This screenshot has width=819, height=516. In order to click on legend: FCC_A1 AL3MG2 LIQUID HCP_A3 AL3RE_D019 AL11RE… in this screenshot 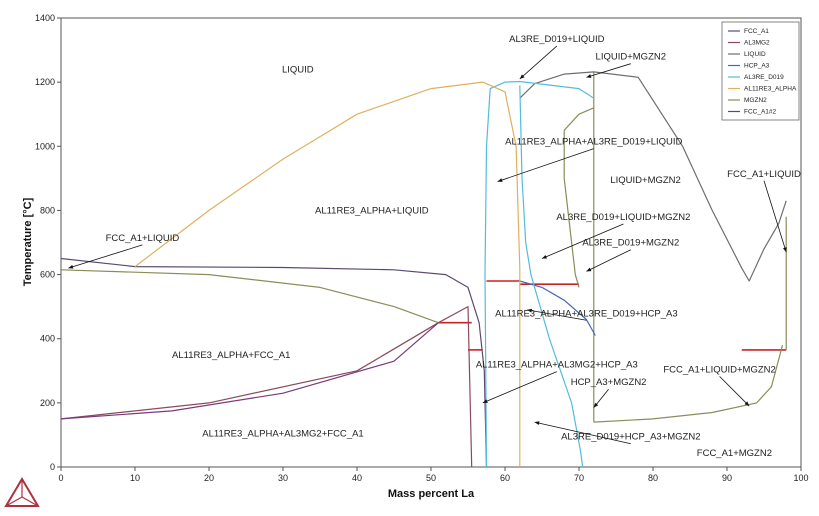, I will do `click(760, 71)`.